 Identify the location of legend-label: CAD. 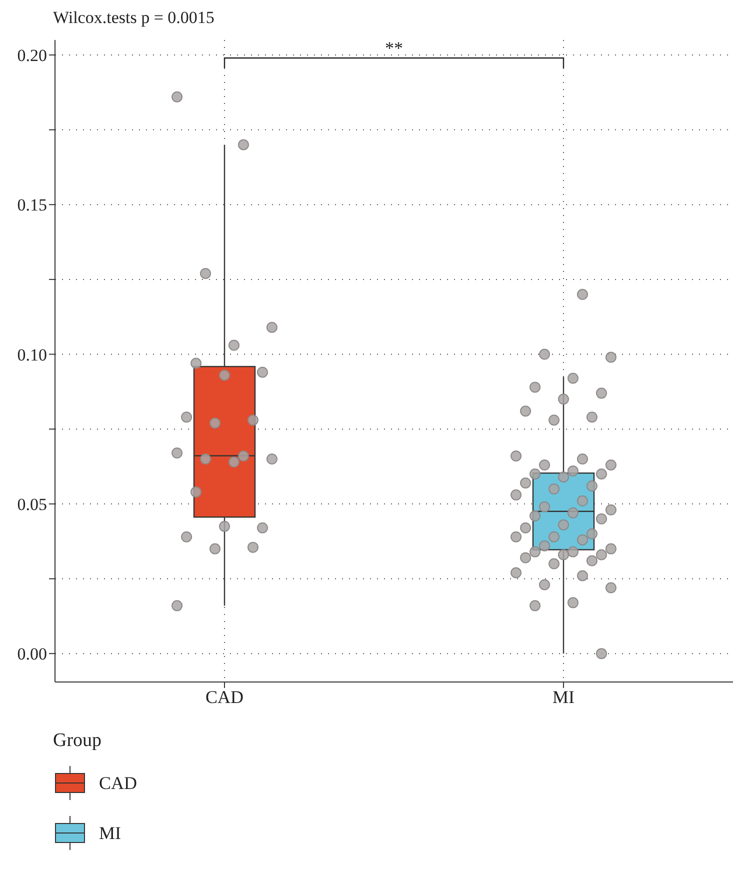
(118, 783).